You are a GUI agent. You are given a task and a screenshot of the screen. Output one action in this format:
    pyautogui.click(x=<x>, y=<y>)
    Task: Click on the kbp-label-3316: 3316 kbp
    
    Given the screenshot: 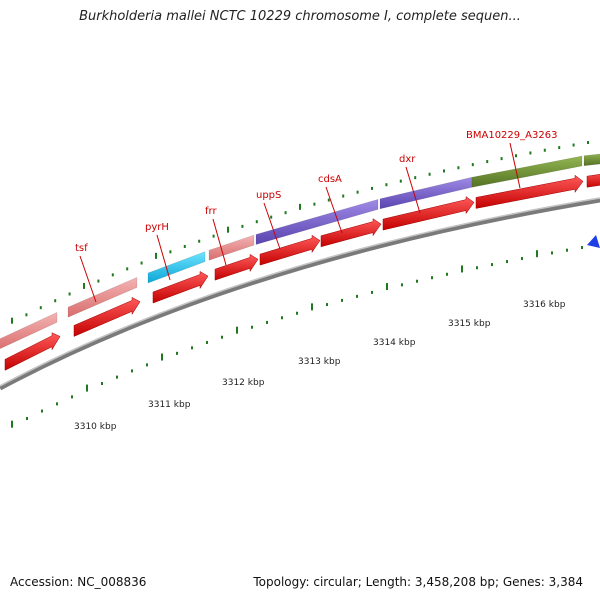 What is the action you would take?
    pyautogui.click(x=544, y=305)
    